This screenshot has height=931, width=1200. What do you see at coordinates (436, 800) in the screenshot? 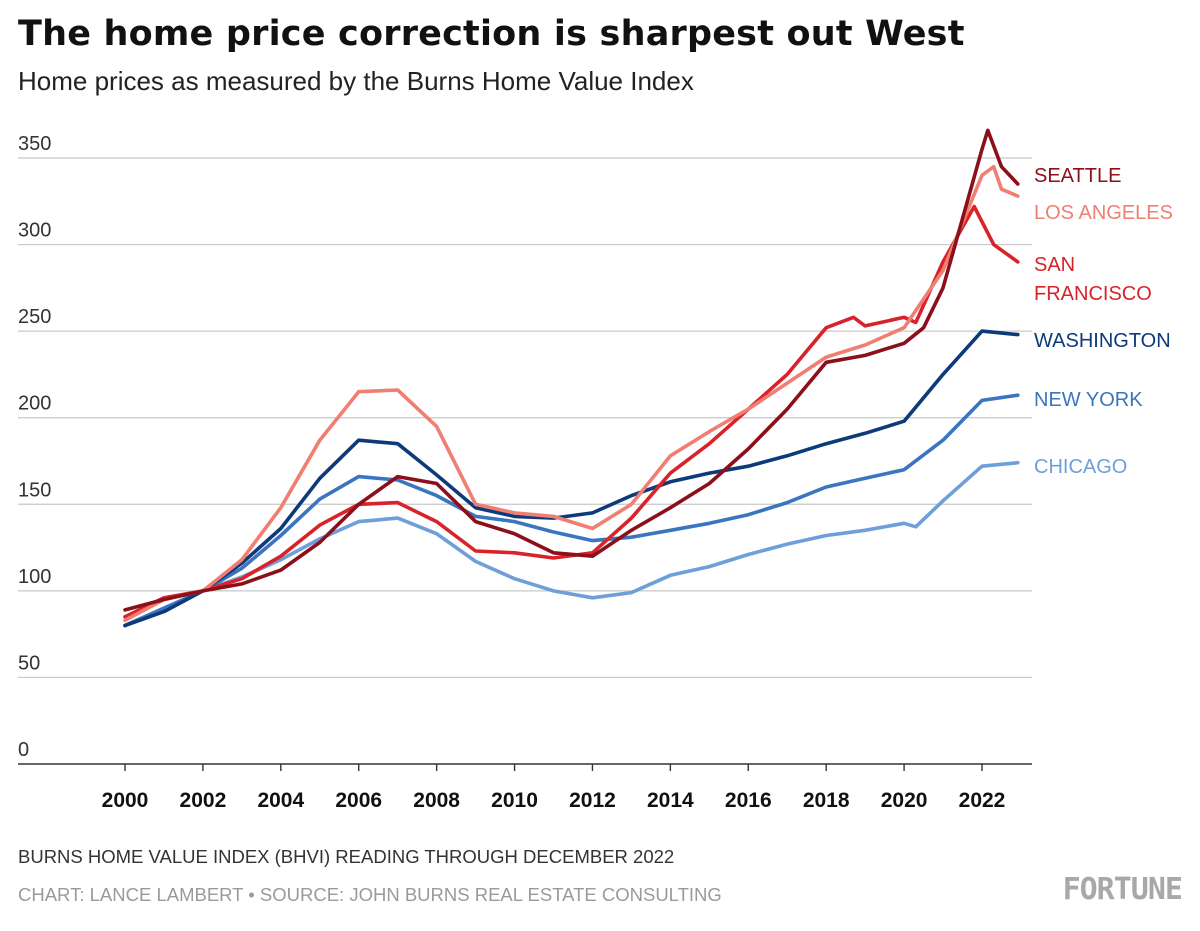
I see `x-tick-label: 2008` at bounding box center [436, 800].